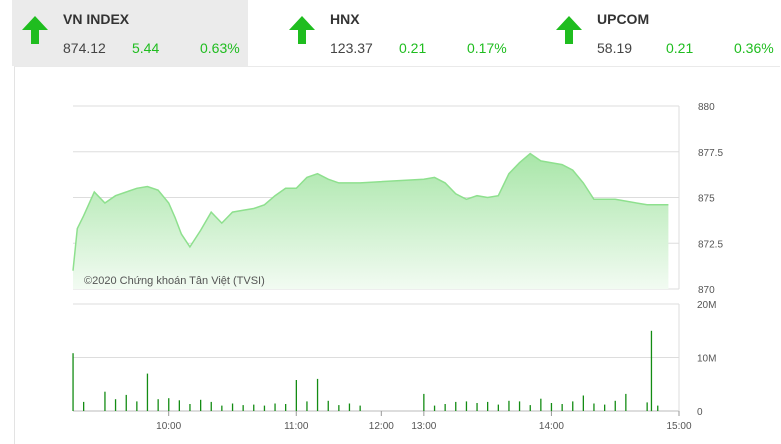 The width and height of the screenshot is (781, 444). Describe the element at coordinates (615, 48) in the screenshot. I see `index-price: 58.19` at that location.